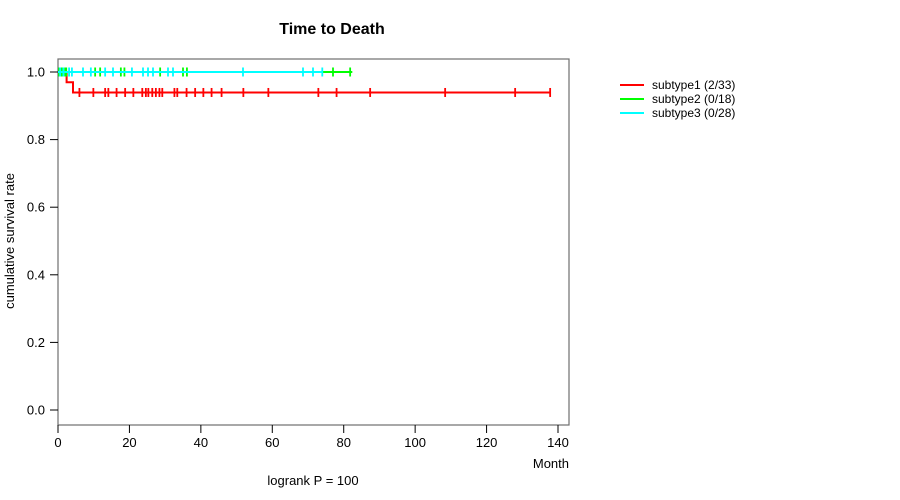 This screenshot has width=900, height=500. I want to click on y-tick-label: 0.0, so click(36, 410).